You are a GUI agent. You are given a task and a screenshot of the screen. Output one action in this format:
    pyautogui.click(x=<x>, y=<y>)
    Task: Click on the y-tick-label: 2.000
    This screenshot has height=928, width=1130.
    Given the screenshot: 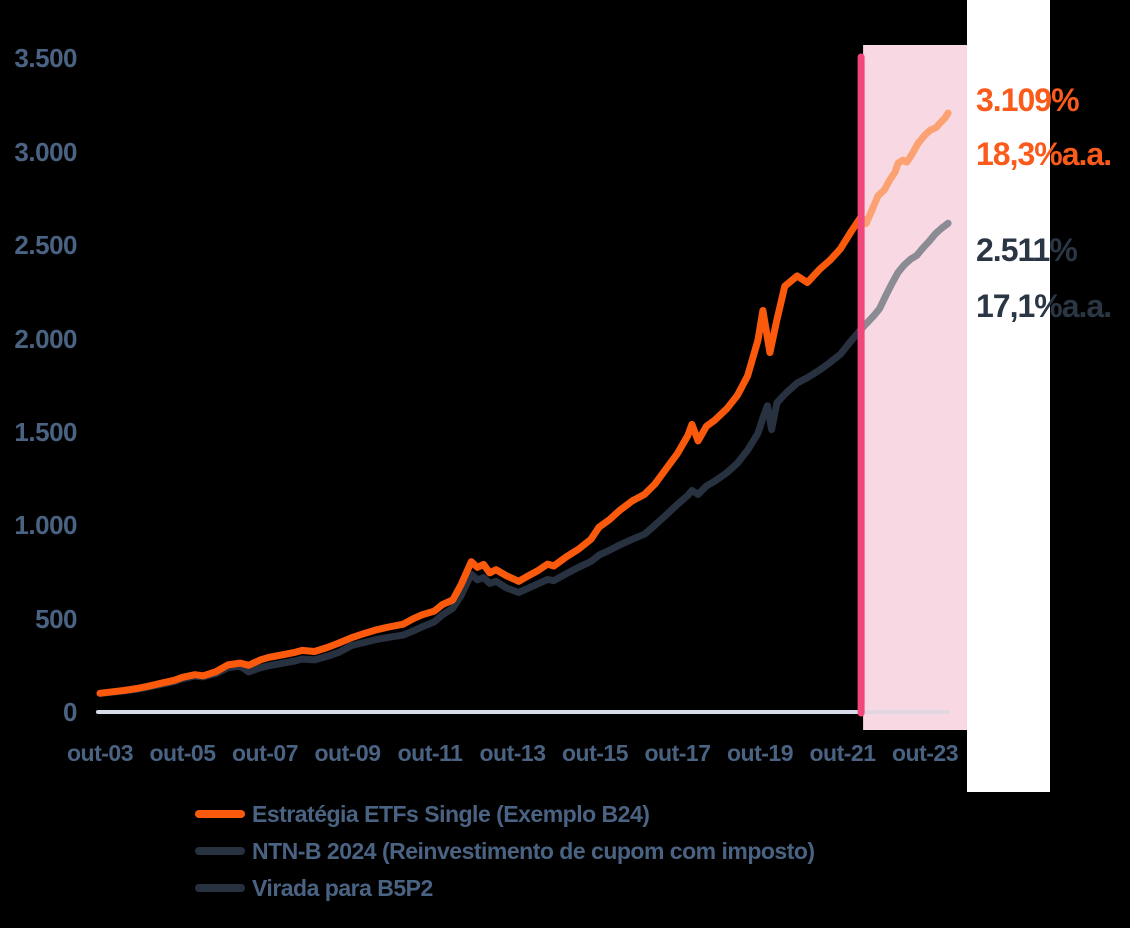 What is the action you would take?
    pyautogui.click(x=45, y=338)
    